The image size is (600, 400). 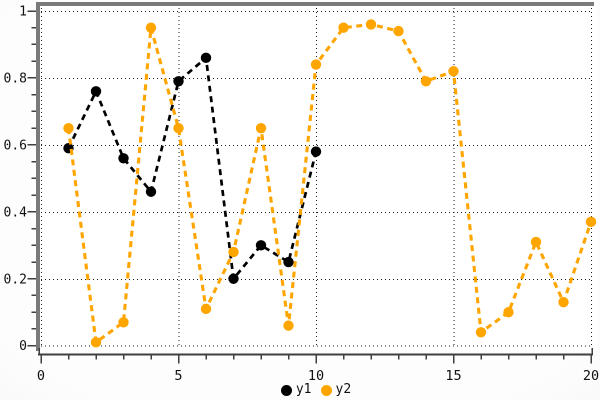 I want to click on x-tick-label: 5, so click(x=178, y=376).